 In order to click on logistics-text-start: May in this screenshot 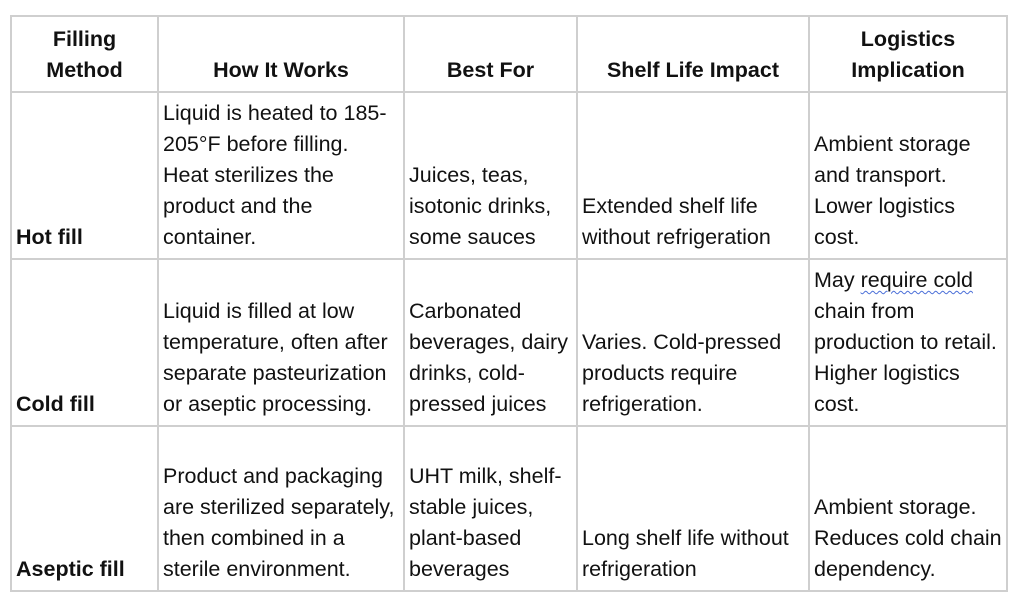, I will do `click(837, 280)`.